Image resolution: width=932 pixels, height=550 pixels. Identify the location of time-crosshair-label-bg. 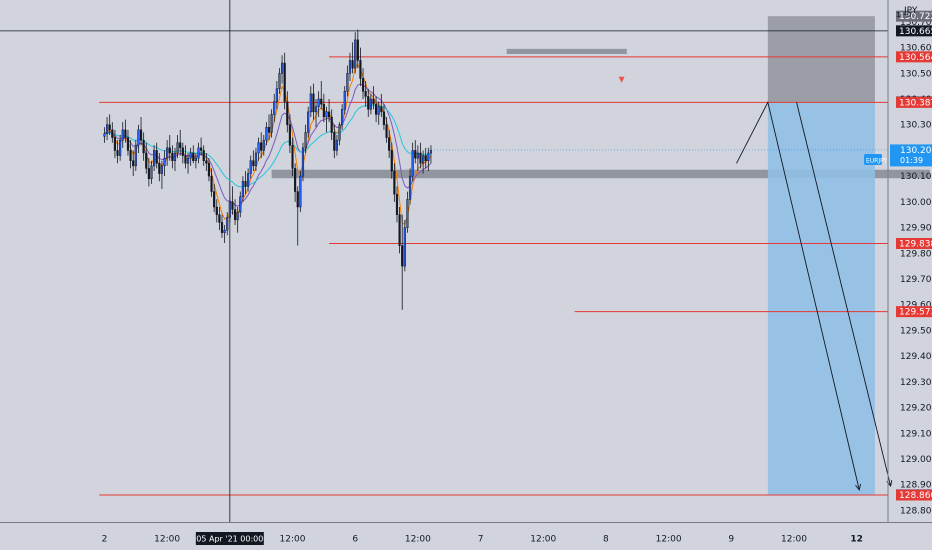
(229, 538).